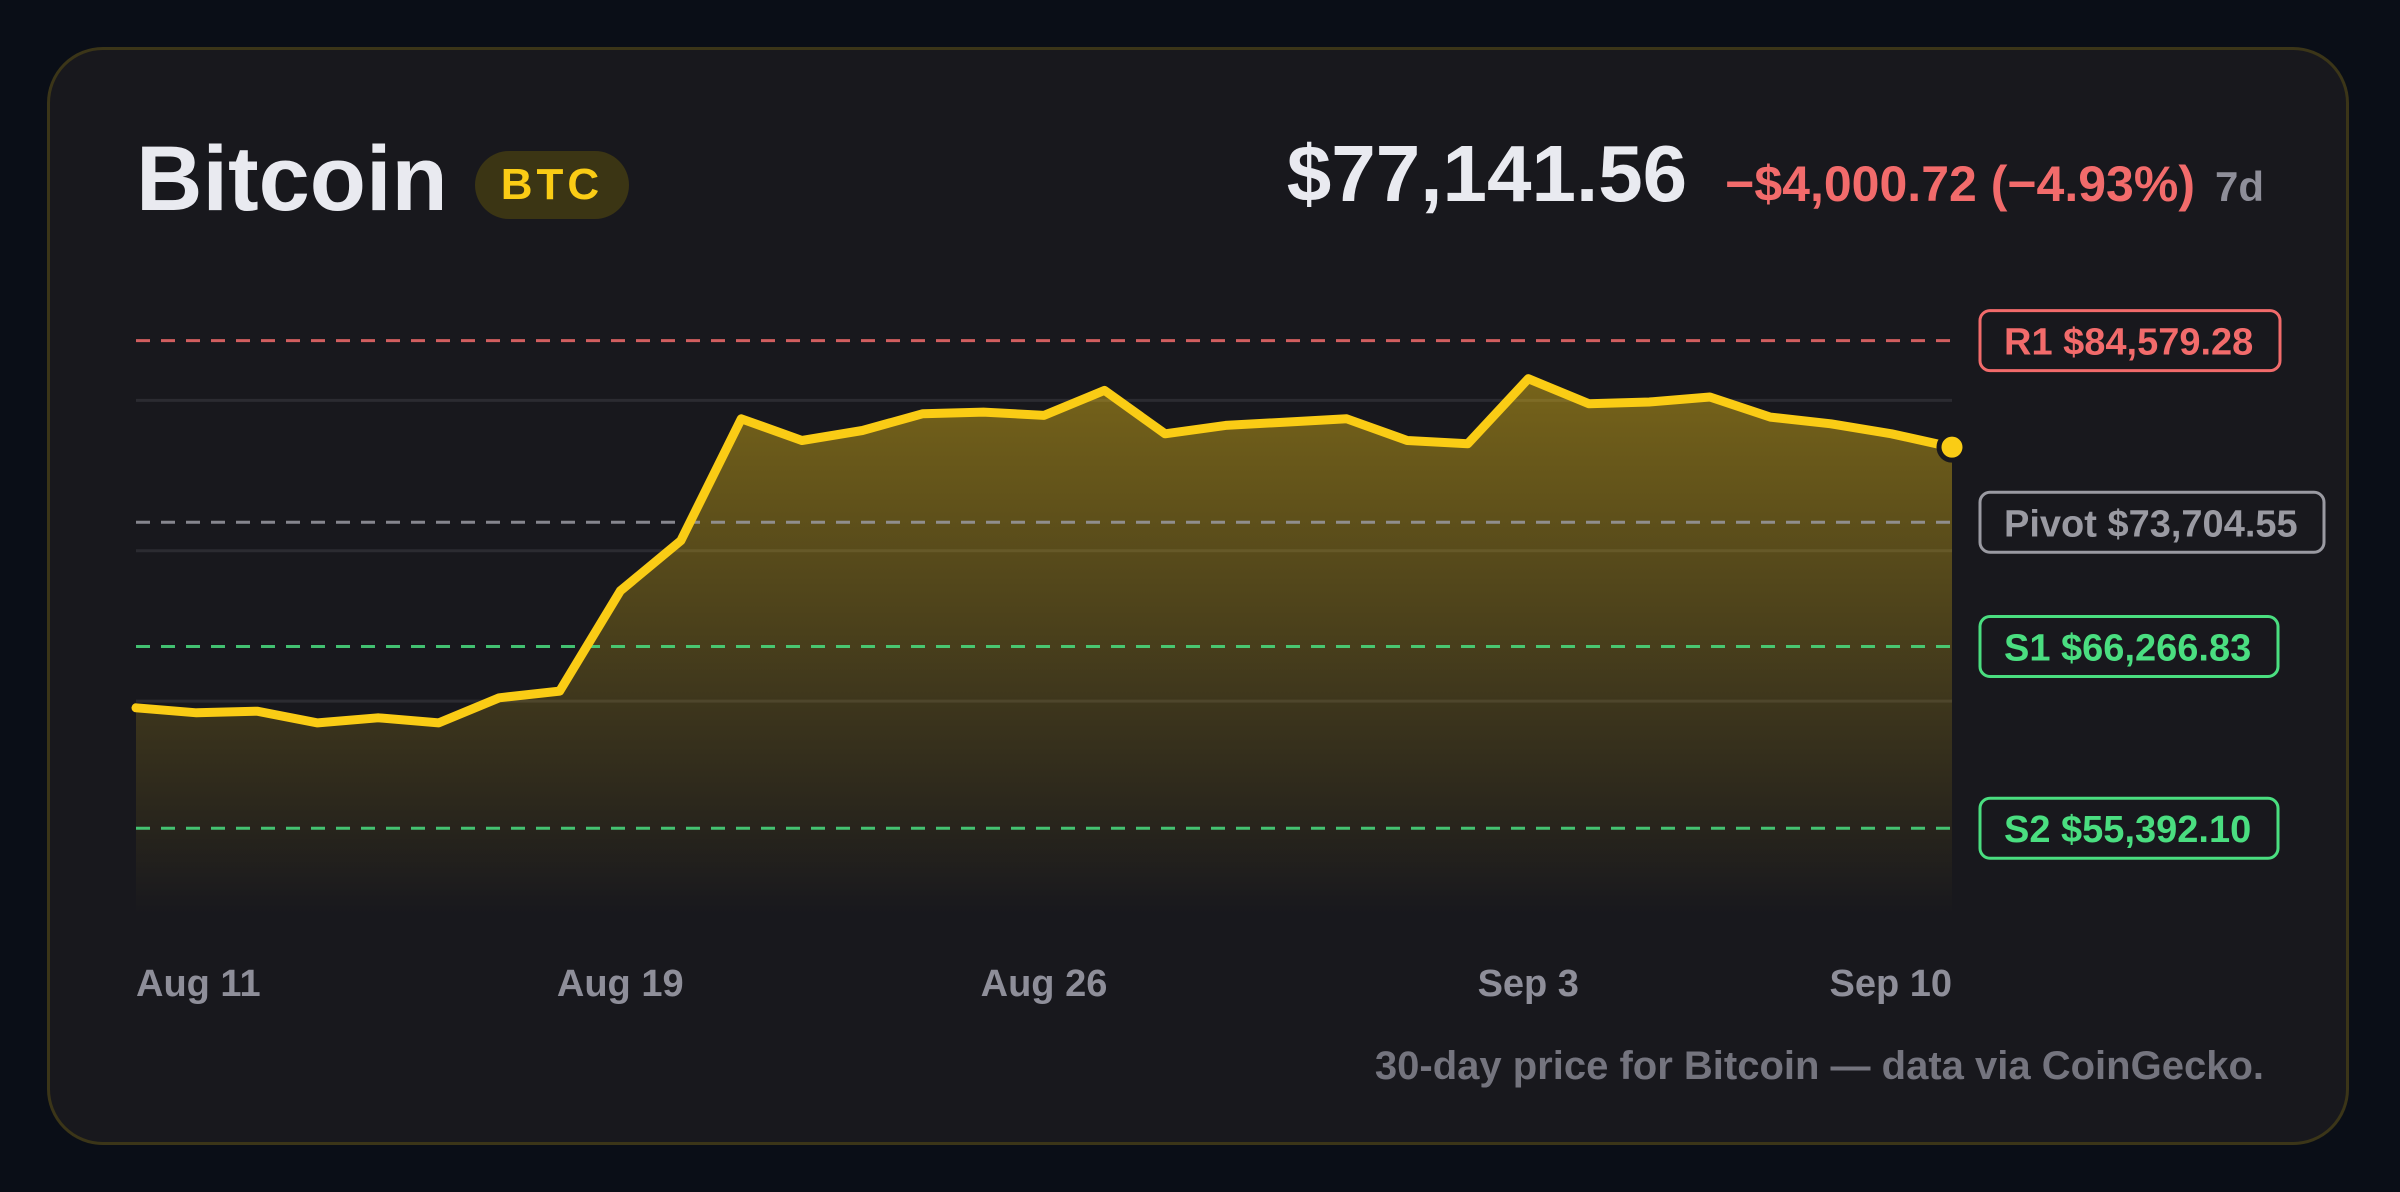  I want to click on level-label-pivot: Pivot $73,704.55, so click(2152, 522).